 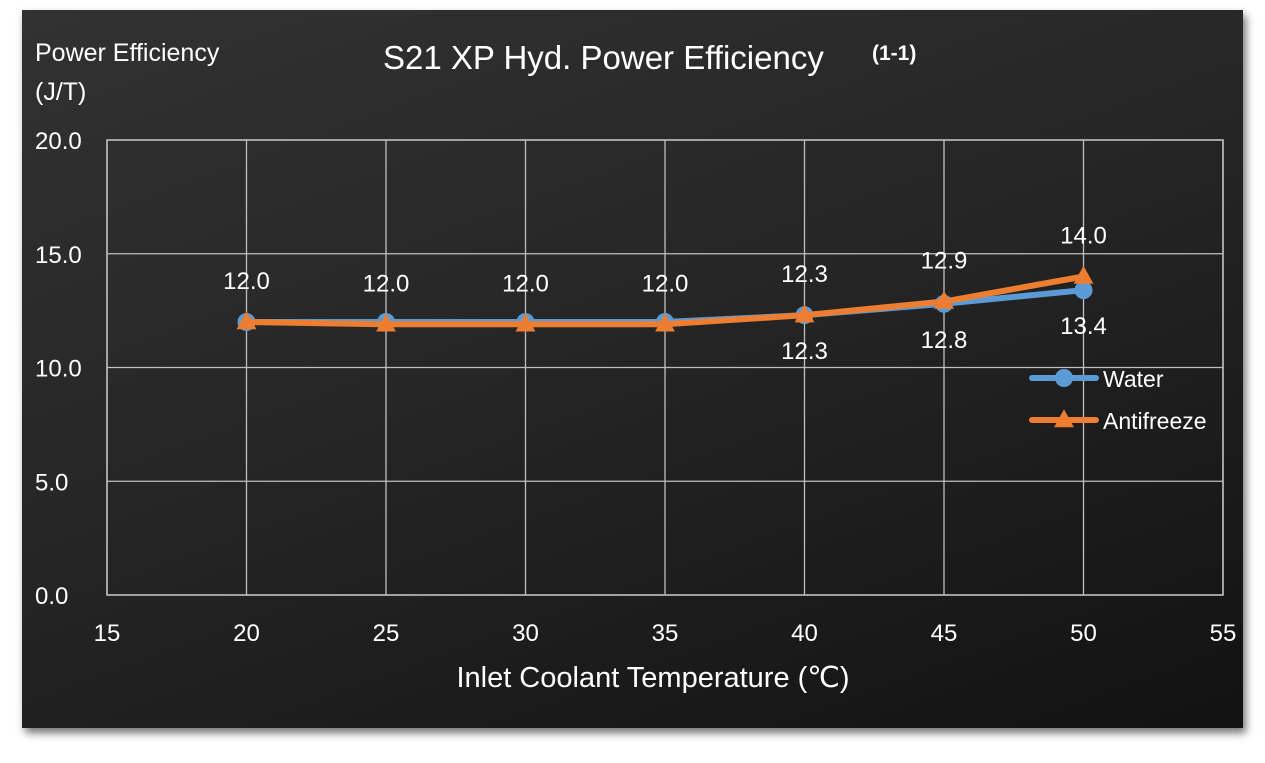 What do you see at coordinates (51, 596) in the screenshot?
I see `y-tick-label: 0.0` at bounding box center [51, 596].